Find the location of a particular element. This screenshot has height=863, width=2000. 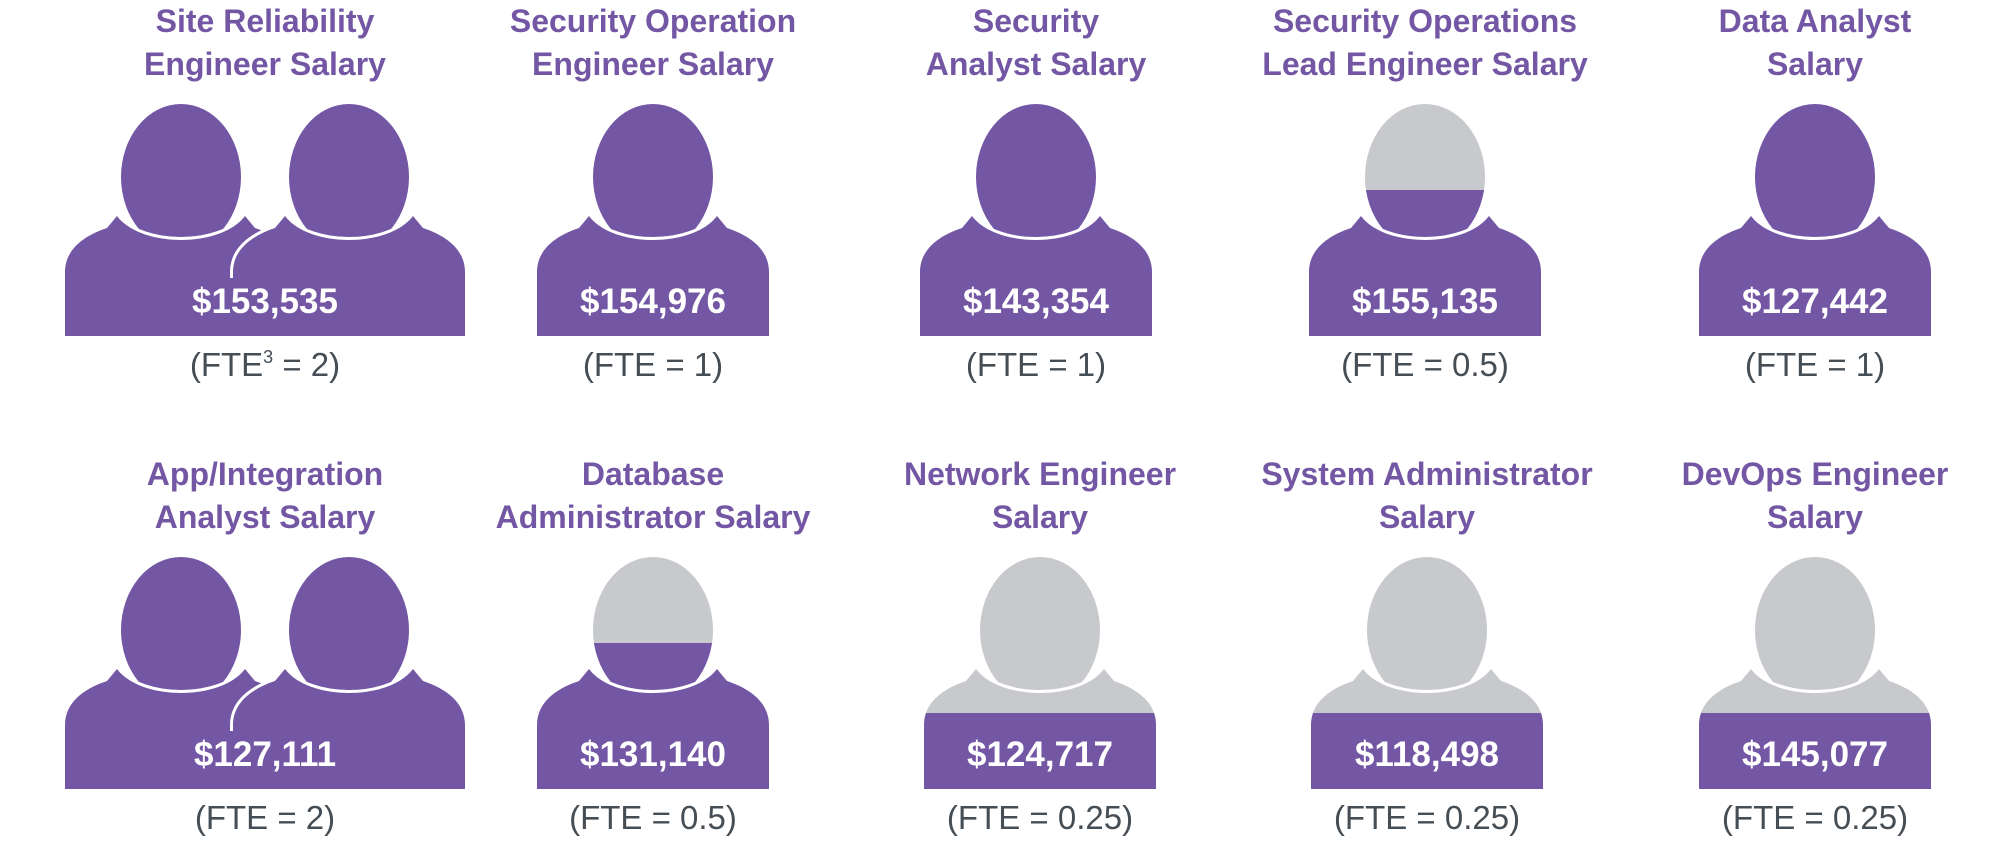

salary-value: $143,354 is located at coordinates (1036, 301).